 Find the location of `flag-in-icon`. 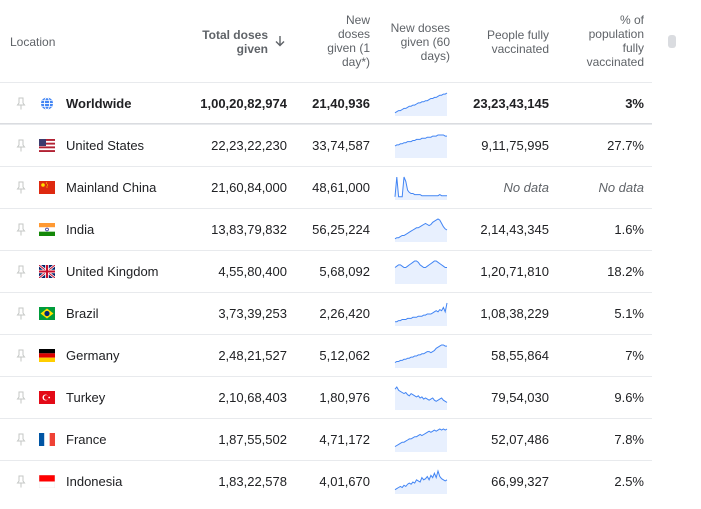

flag-in-icon is located at coordinates (47, 229).